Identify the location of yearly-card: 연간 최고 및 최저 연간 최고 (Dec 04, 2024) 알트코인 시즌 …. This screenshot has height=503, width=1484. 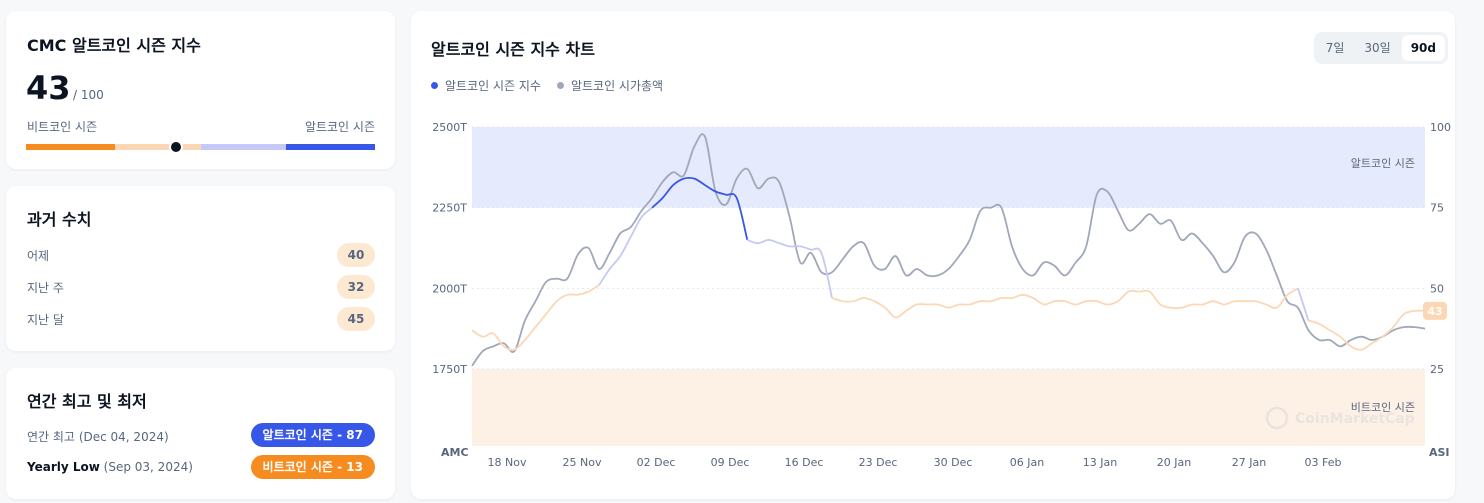
(200, 433).